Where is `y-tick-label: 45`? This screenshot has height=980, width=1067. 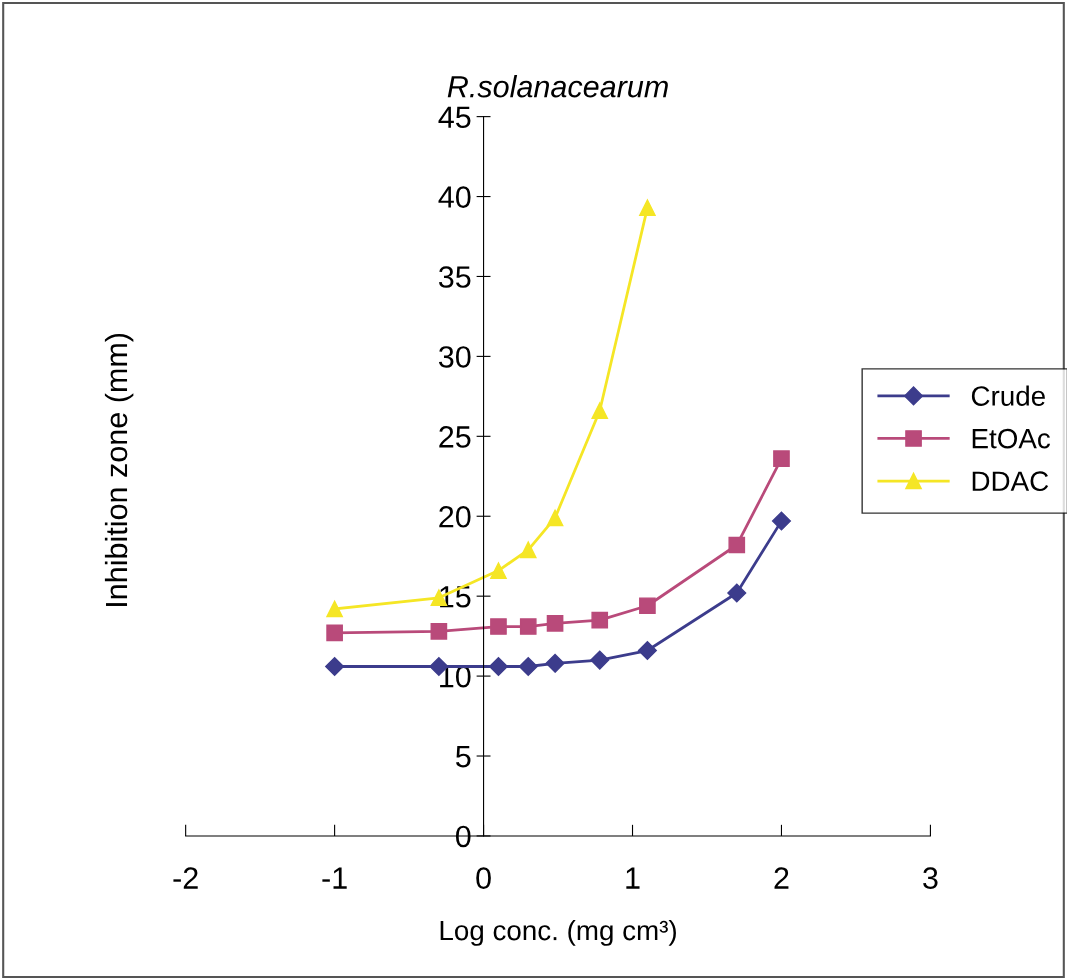 y-tick-label: 45 is located at coordinates (454, 117).